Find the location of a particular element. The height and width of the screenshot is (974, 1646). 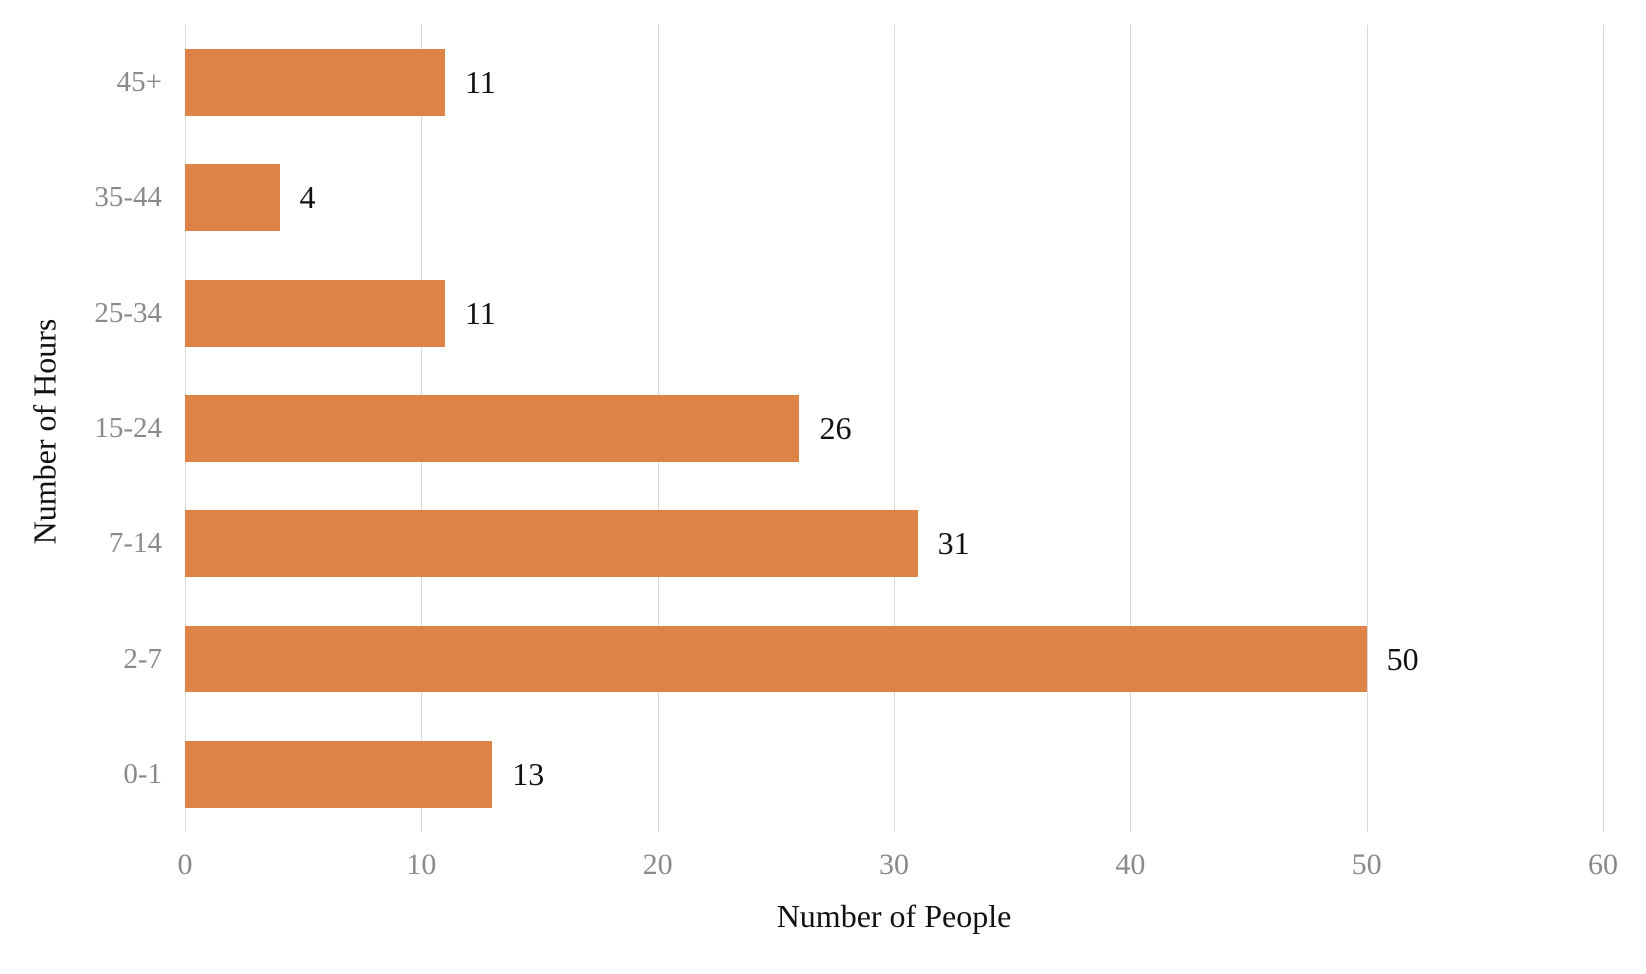

bar-row: 31 is located at coordinates (894, 543).